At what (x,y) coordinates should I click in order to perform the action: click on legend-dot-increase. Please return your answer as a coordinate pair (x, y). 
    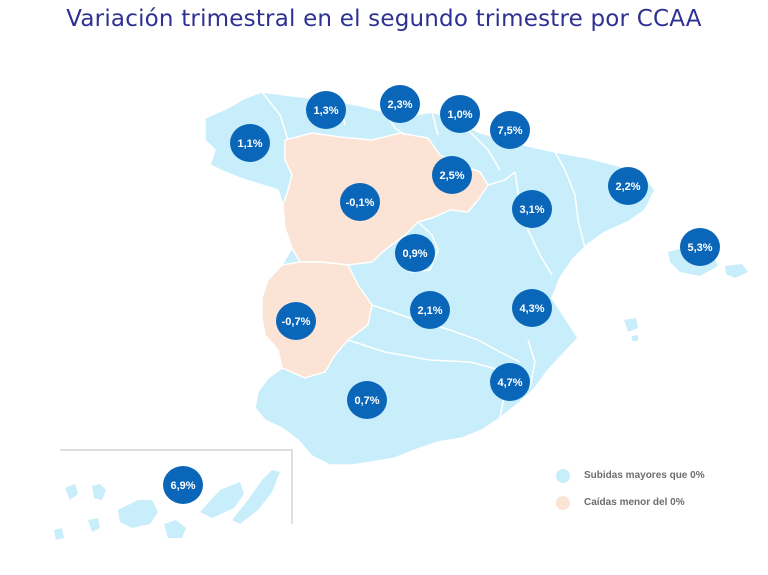
    Looking at the image, I should click on (563, 475).